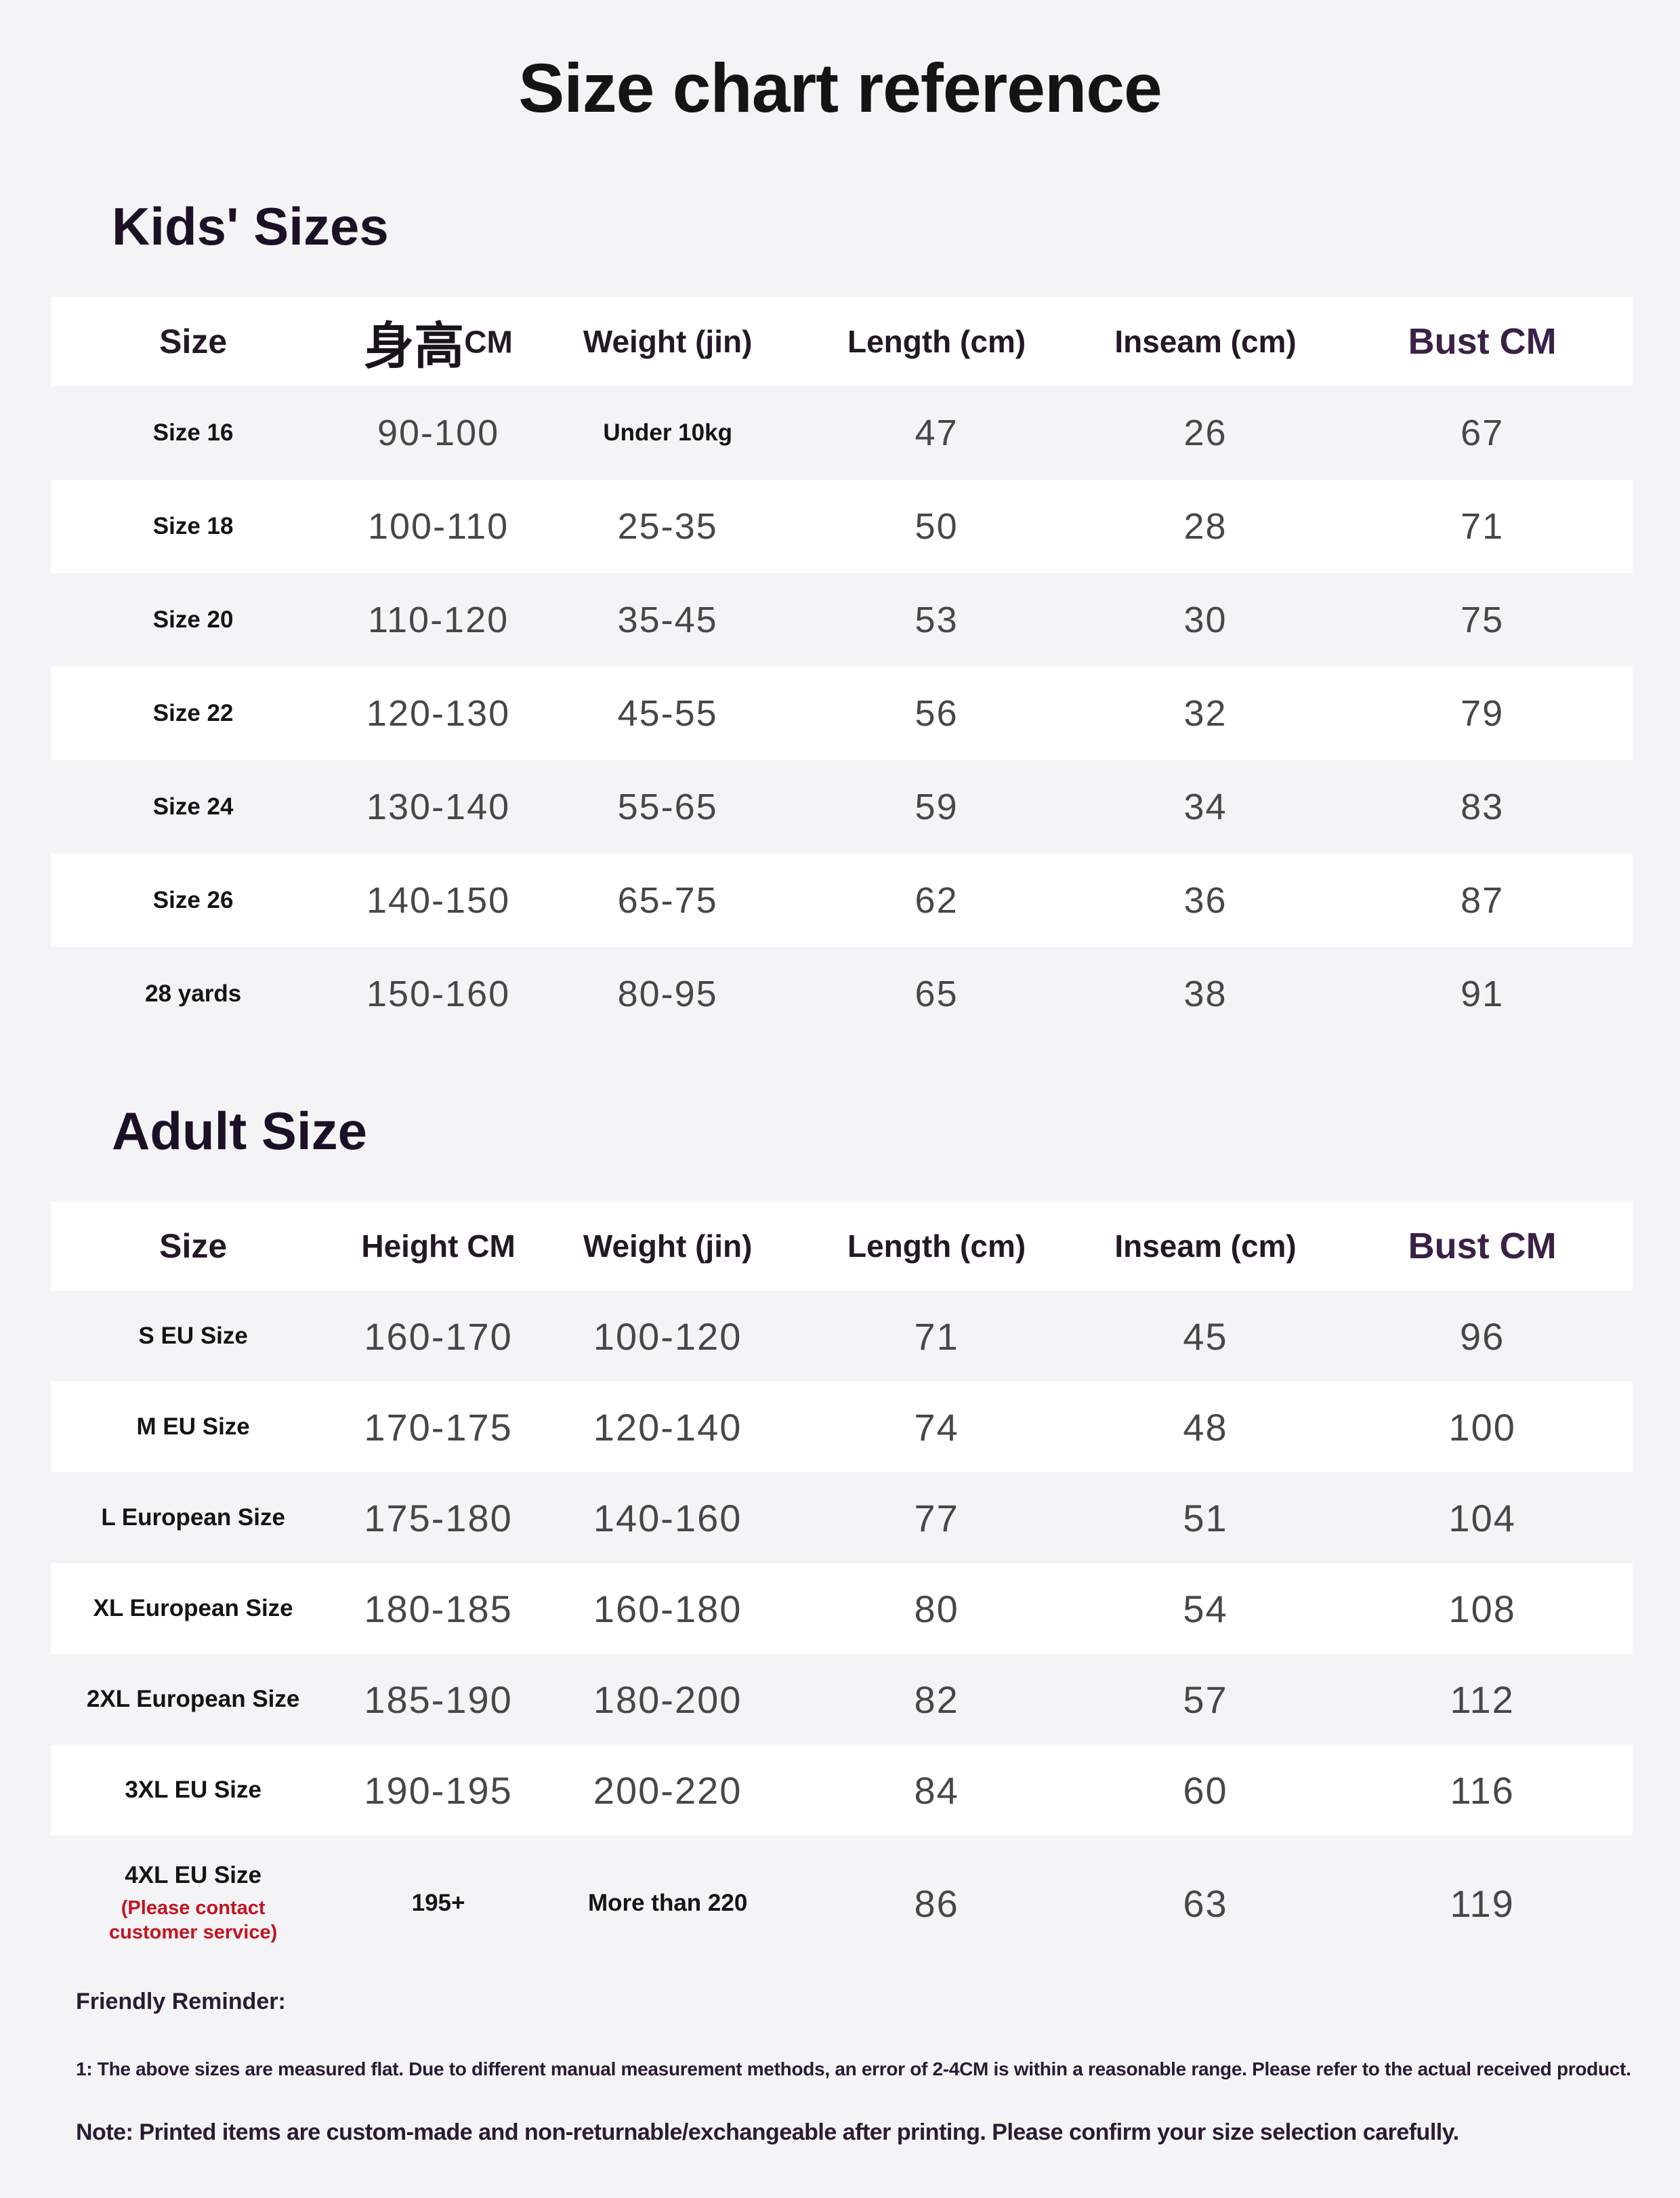 The height and width of the screenshot is (2198, 1680). I want to click on weight-cell: 45-55, so click(668, 713).